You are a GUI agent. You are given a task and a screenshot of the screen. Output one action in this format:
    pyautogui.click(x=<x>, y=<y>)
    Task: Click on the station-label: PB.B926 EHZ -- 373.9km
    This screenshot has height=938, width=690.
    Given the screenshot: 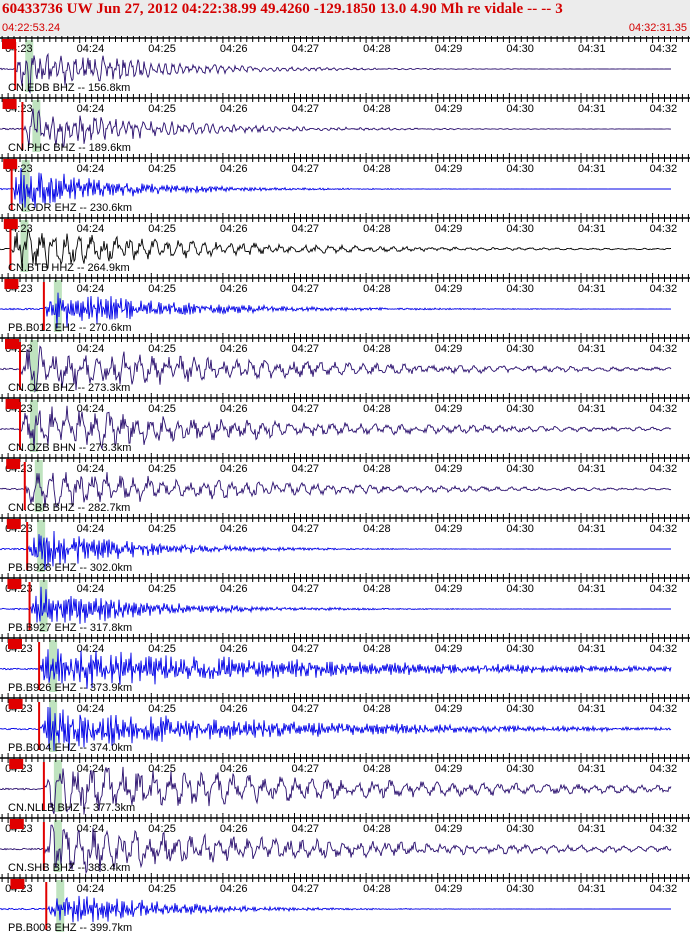 What is the action you would take?
    pyautogui.click(x=70, y=688)
    